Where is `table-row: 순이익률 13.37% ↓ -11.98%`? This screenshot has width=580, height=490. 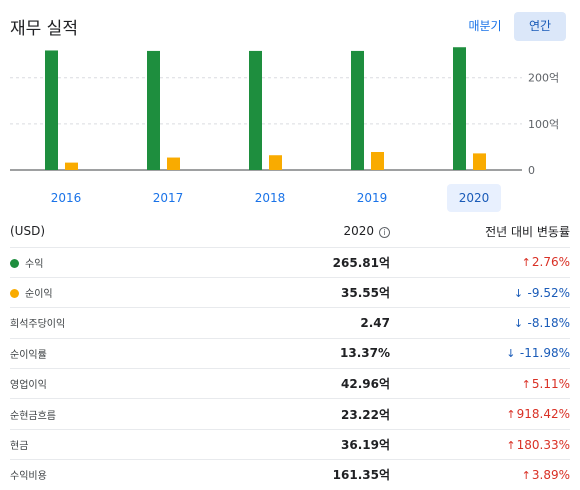
table-row: 순이익률 13.37% ↓ -11.98% is located at coordinates (290, 354).